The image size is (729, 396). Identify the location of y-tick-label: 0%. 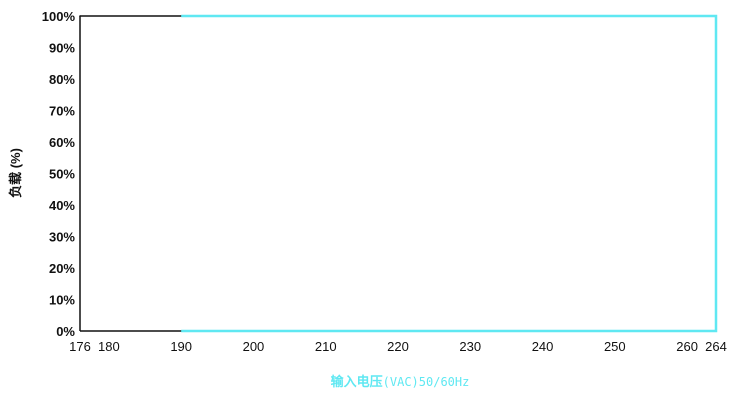
(65, 331).